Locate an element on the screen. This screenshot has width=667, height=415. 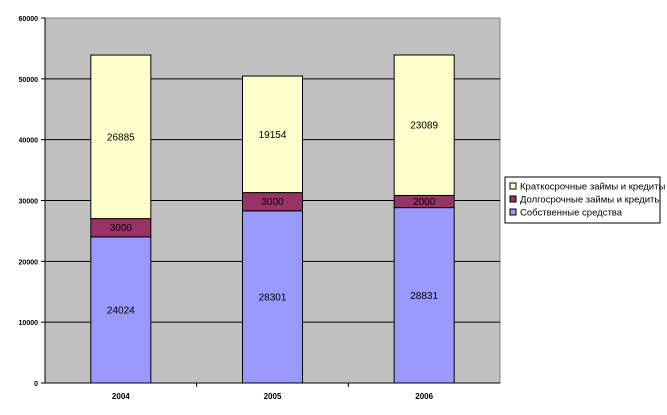
legend-entry: Долгосрочные займы и кредиты is located at coordinates (590, 200).